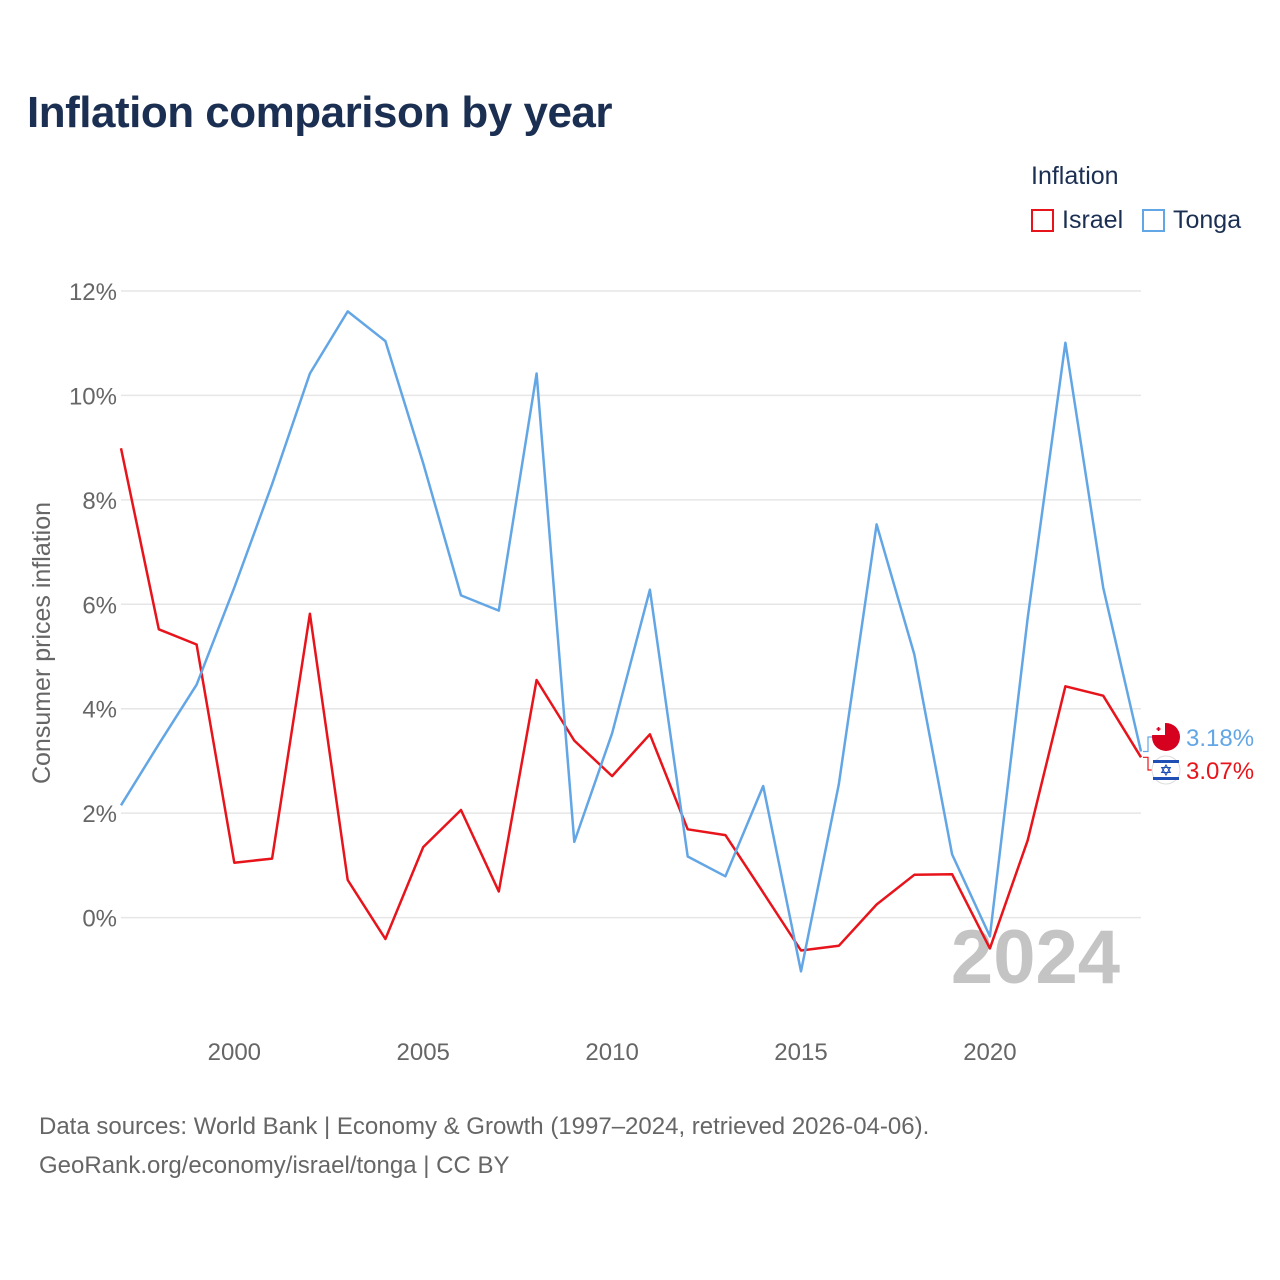 This screenshot has width=1280, height=1280. I want to click on end-label-israel: 3.07%, so click(1220, 771).